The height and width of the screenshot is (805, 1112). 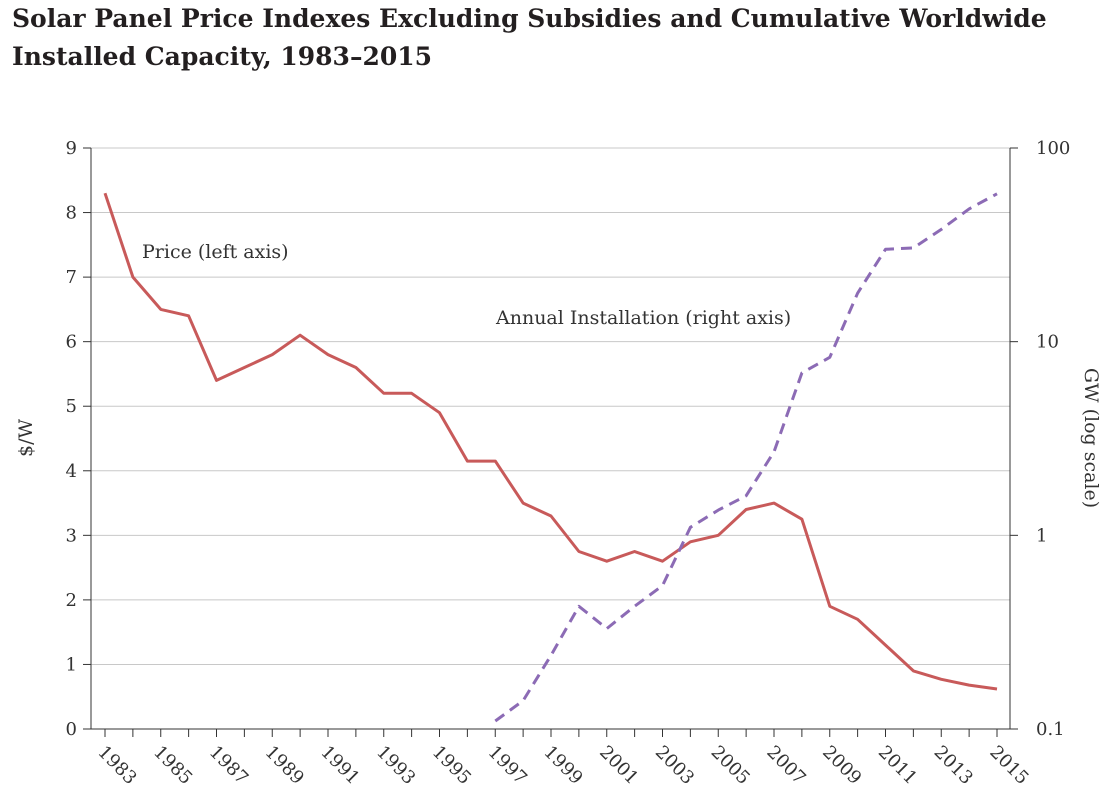 What do you see at coordinates (395, 765) in the screenshot?
I see `x-tick-label: 1993` at bounding box center [395, 765].